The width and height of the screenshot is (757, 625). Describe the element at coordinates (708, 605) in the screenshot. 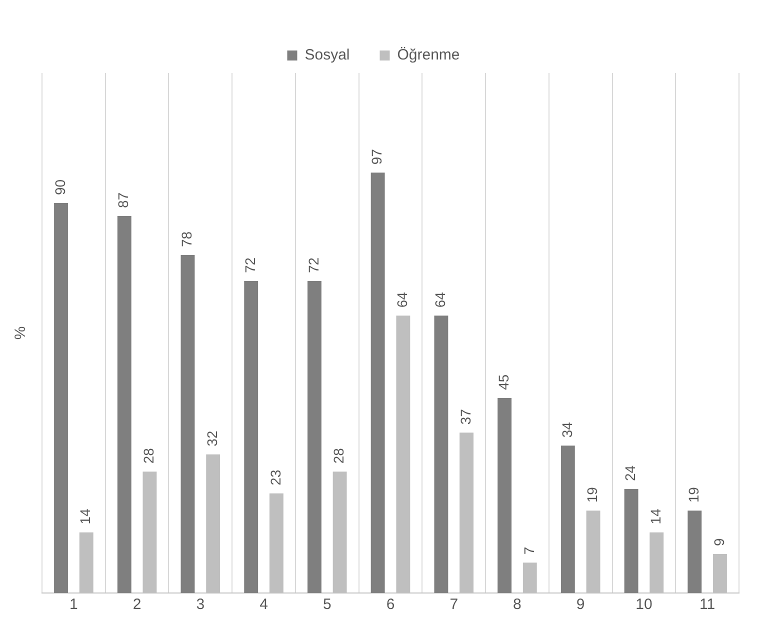

I see `x-tick-label: 11` at that location.